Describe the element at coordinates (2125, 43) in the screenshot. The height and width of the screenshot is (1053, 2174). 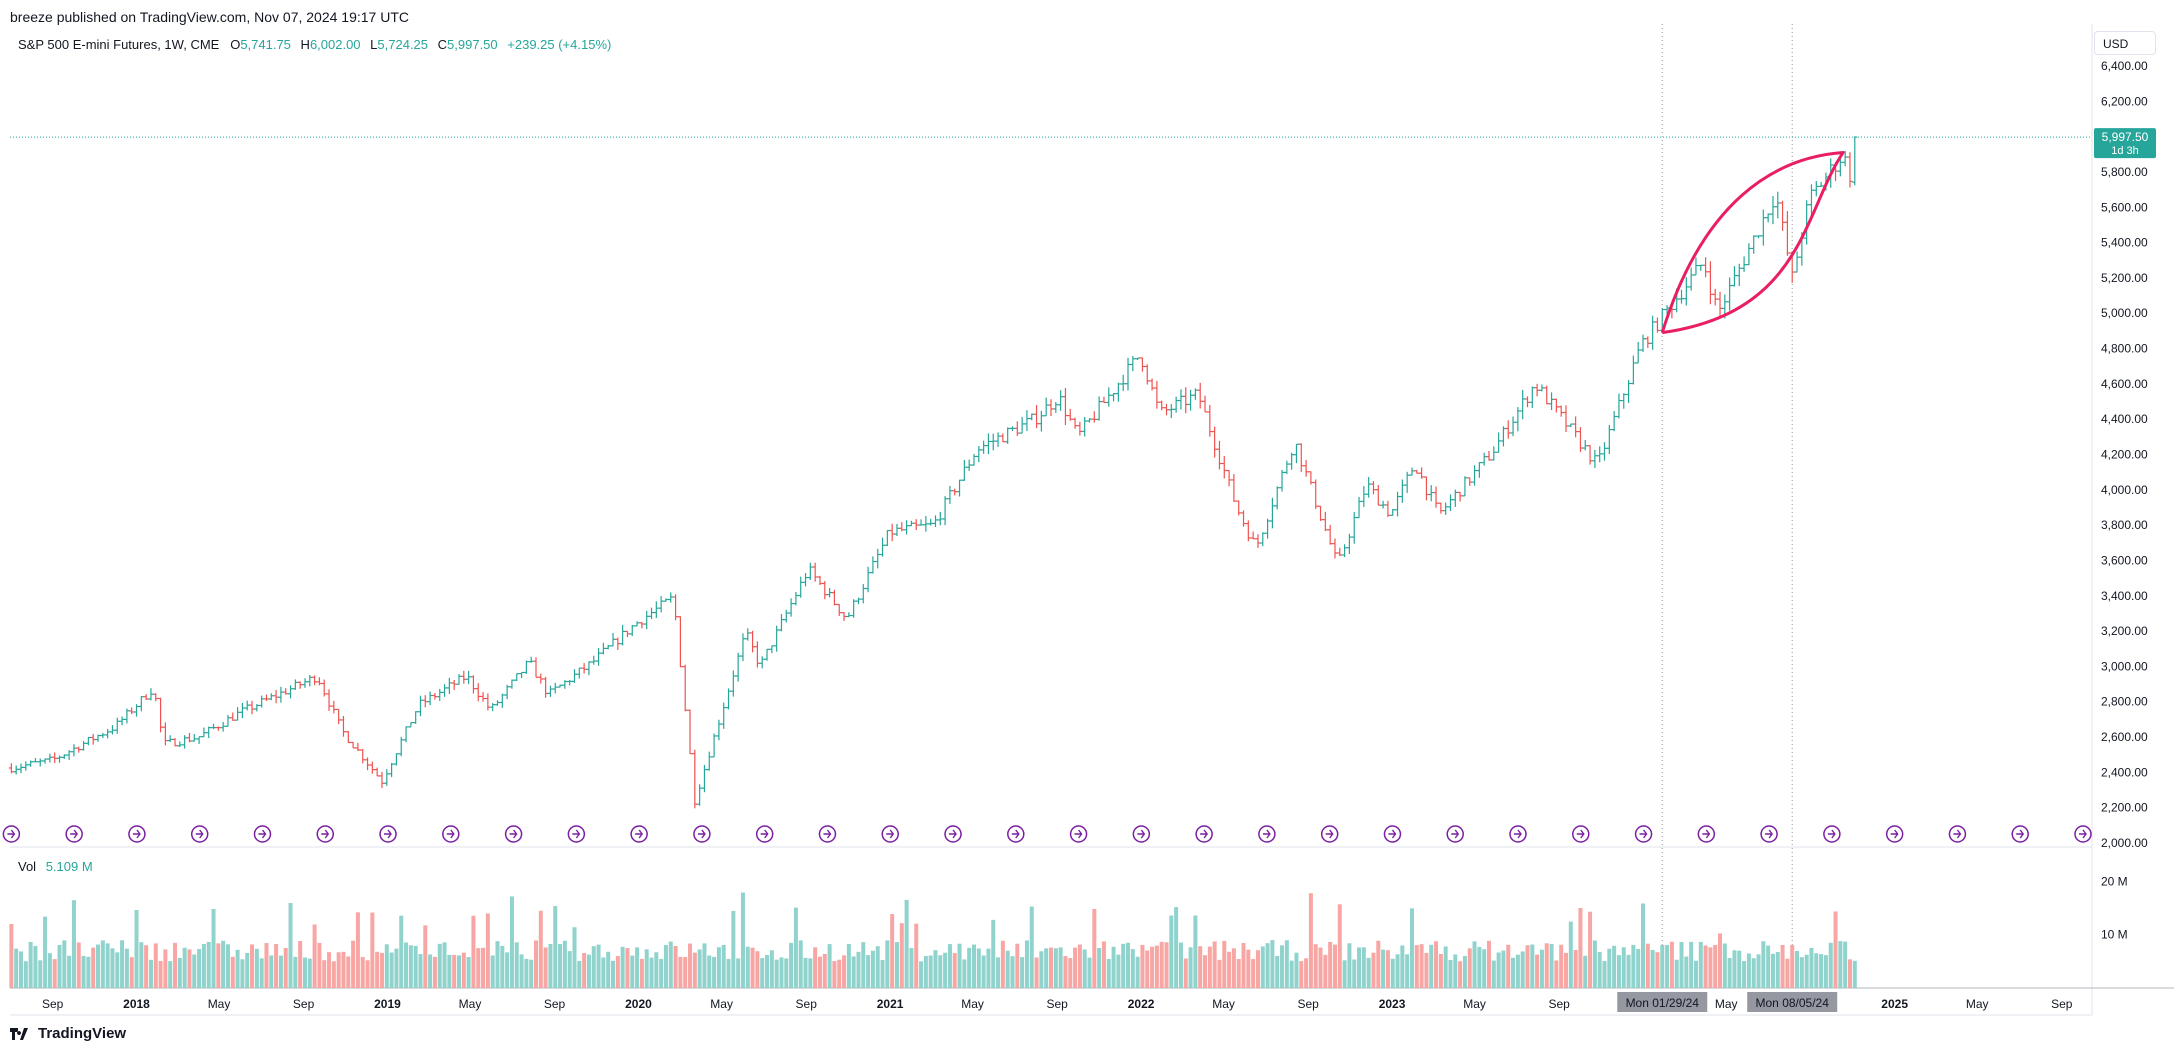
I see `currency-button: USD` at that location.